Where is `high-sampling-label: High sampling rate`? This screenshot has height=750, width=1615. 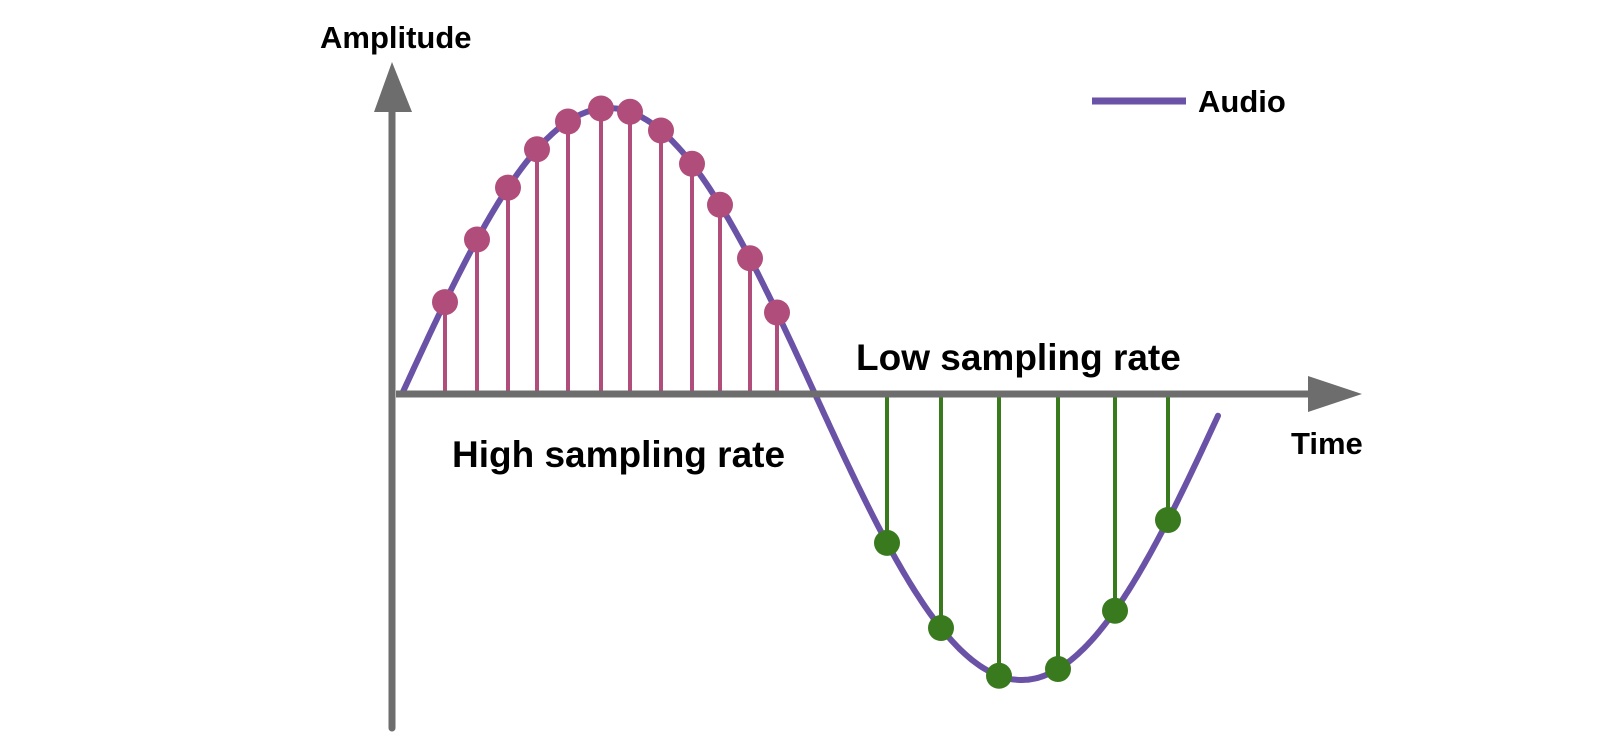 high-sampling-label: High sampling rate is located at coordinates (618, 454).